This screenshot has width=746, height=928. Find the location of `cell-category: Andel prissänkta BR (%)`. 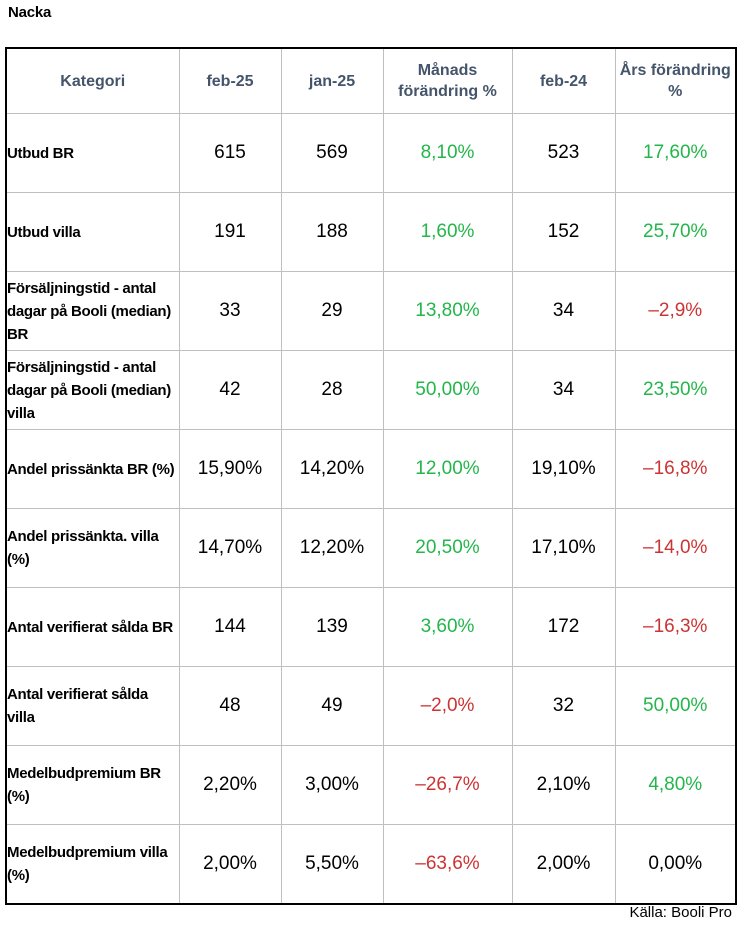

cell-category: Andel prissänkta BR (%) is located at coordinates (92, 469).